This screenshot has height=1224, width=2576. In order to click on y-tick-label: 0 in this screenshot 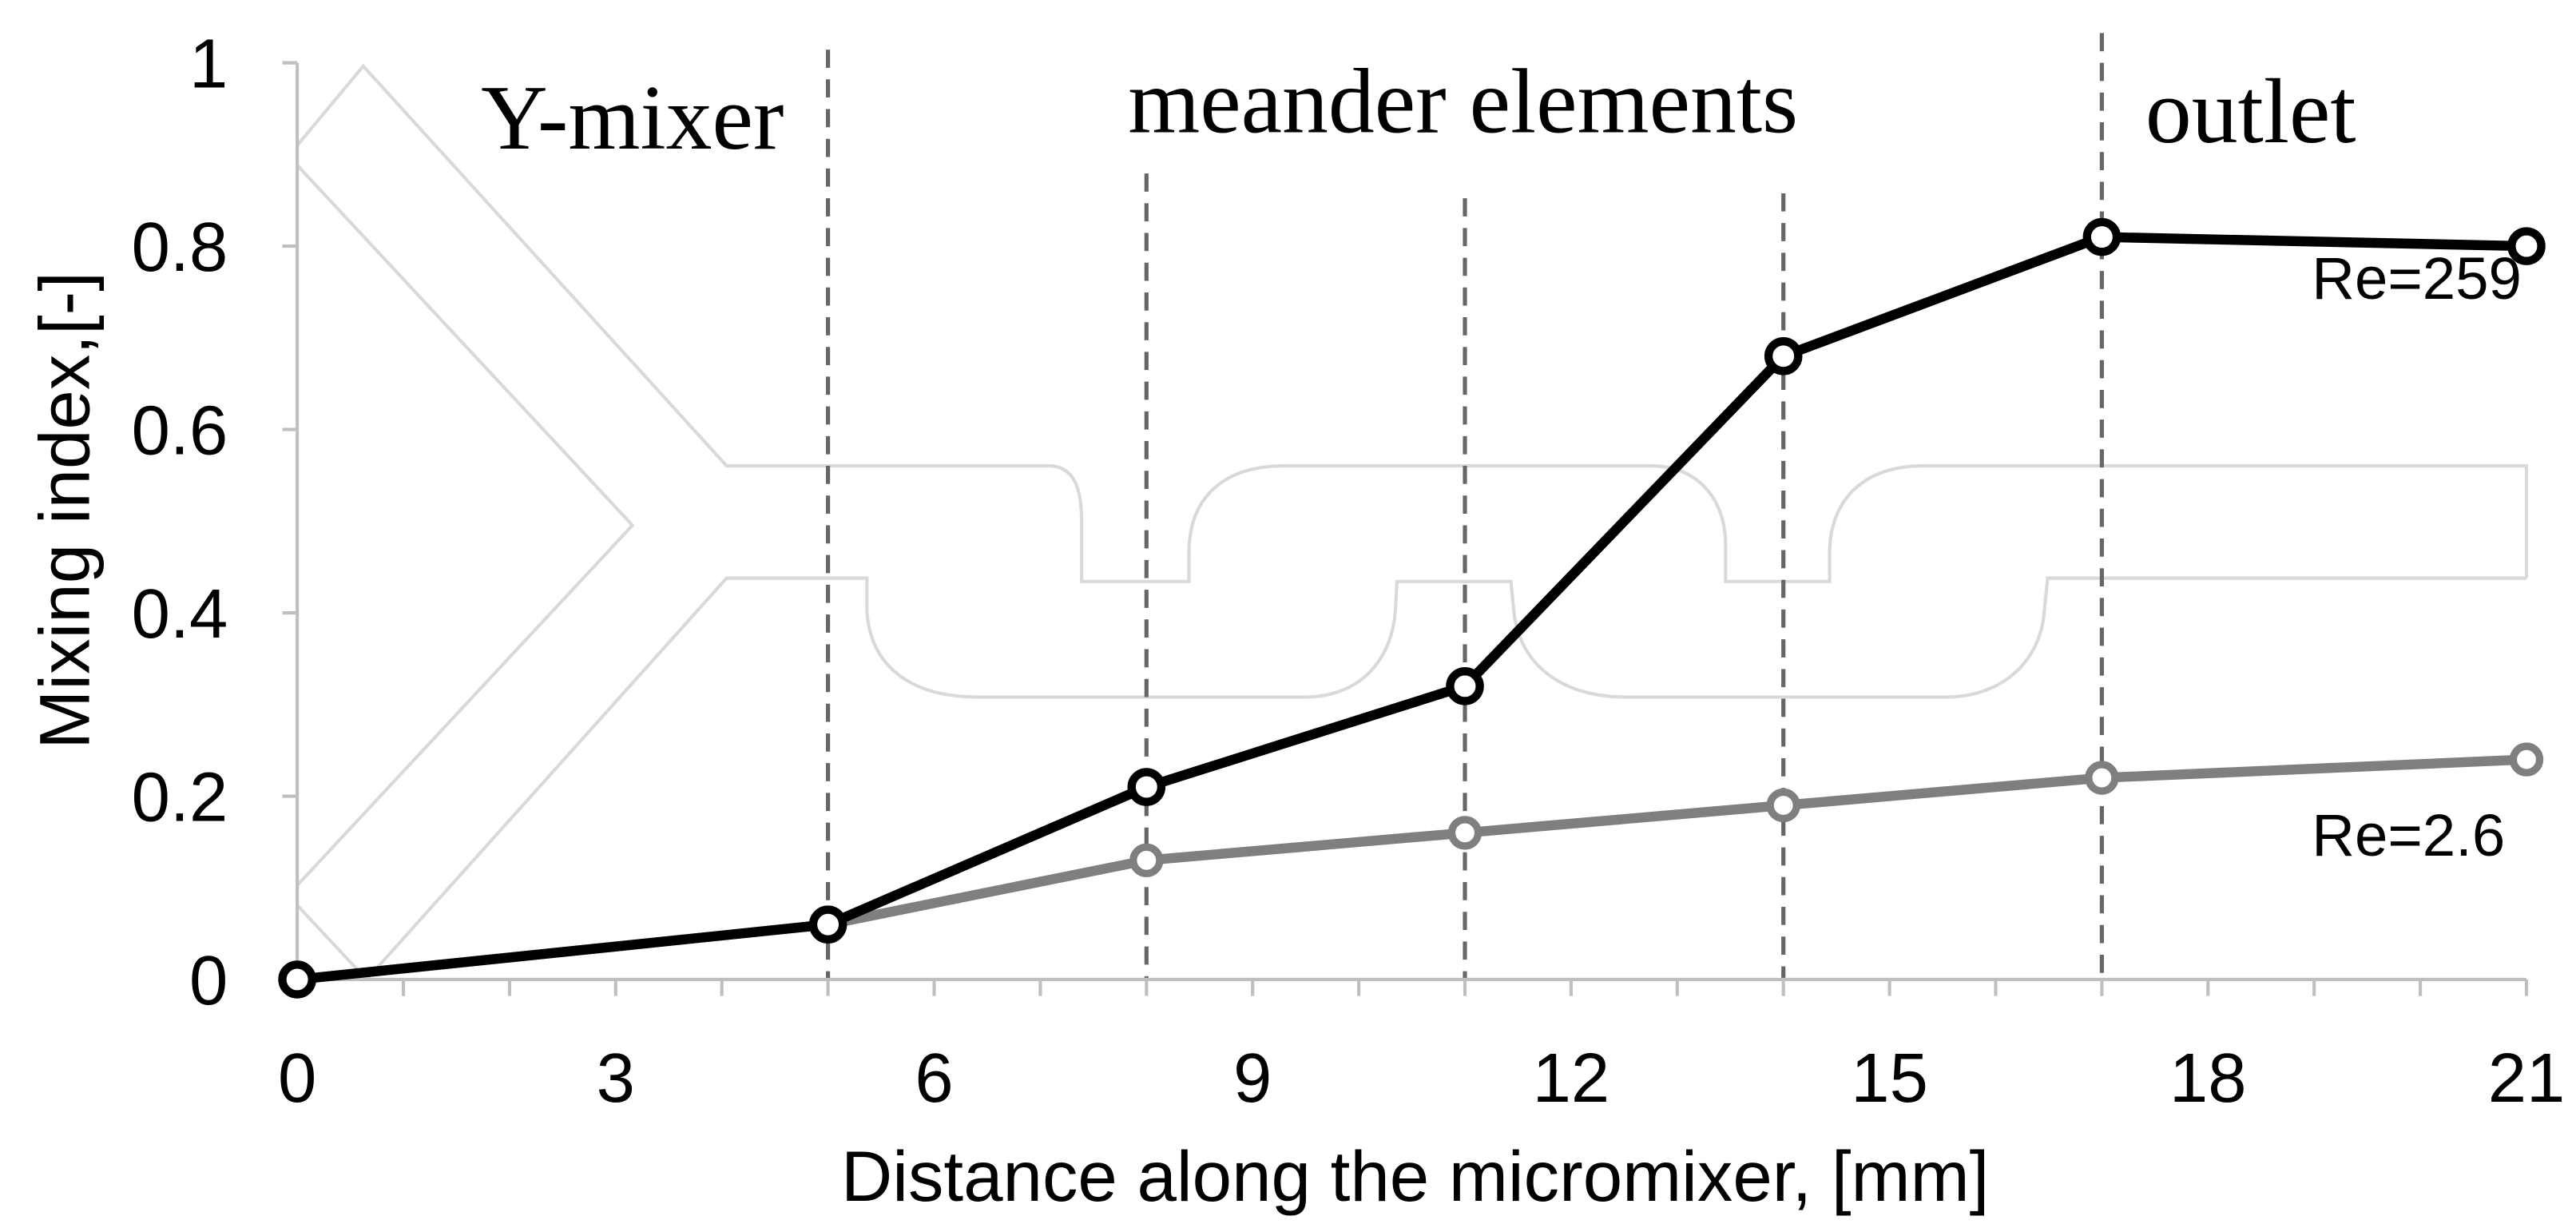, I will do `click(208, 980)`.